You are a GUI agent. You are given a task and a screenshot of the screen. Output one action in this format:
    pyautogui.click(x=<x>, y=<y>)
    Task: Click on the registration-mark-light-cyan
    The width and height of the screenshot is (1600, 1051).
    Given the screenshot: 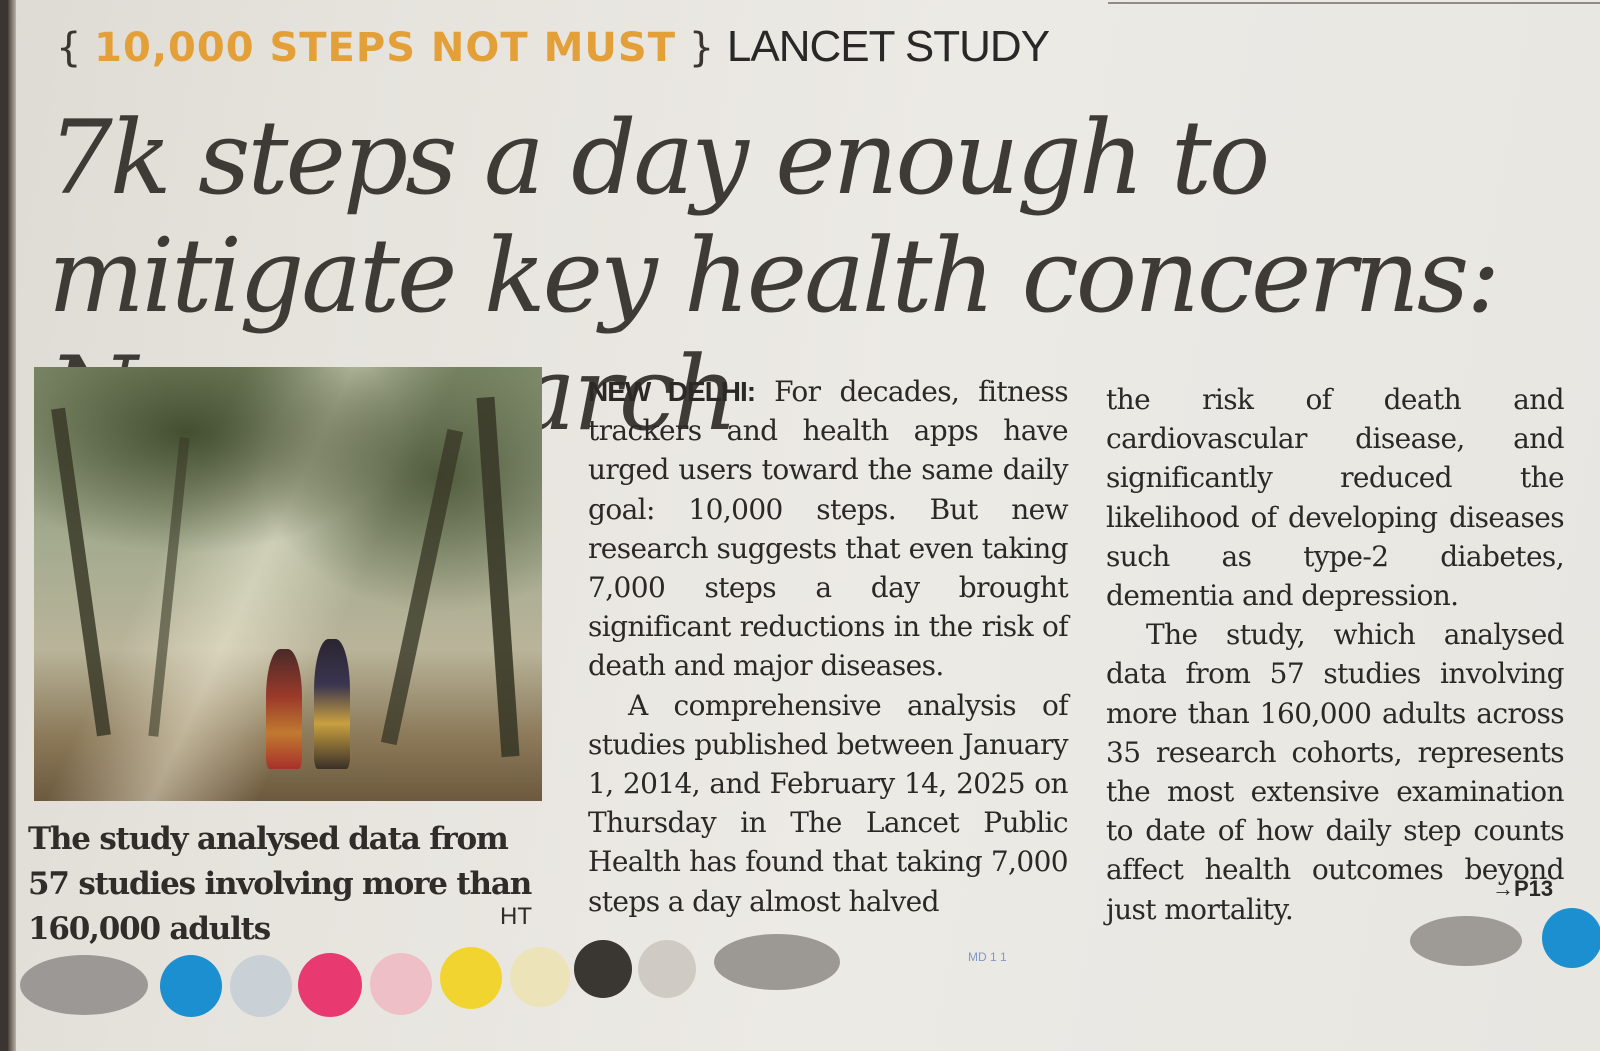 What is the action you would take?
    pyautogui.click(x=261, y=986)
    